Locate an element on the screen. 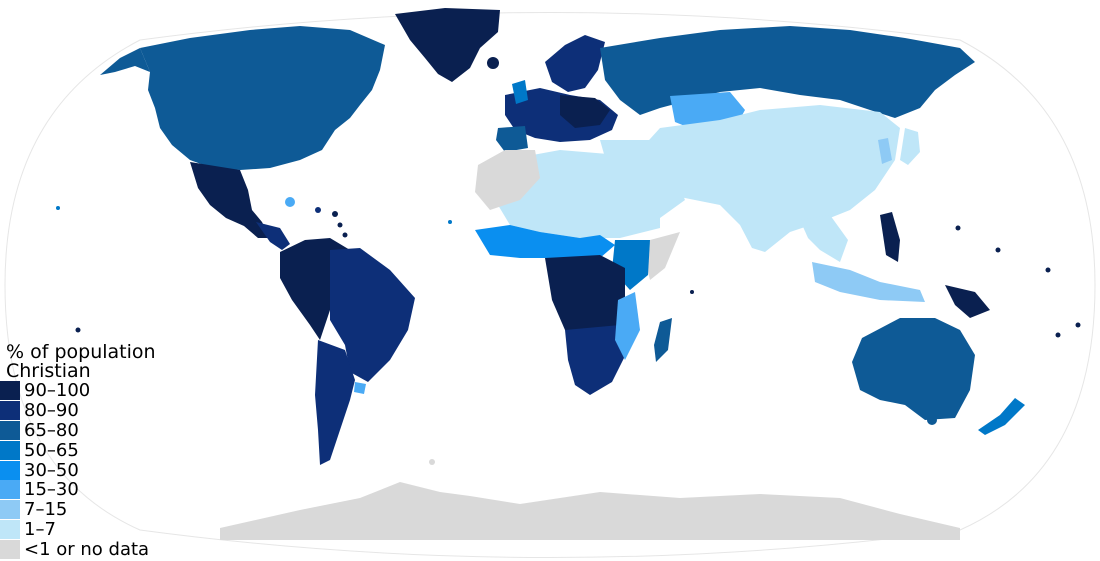 This screenshot has height=561, width=1100. legend-label: <1 or no data is located at coordinates (87, 549).